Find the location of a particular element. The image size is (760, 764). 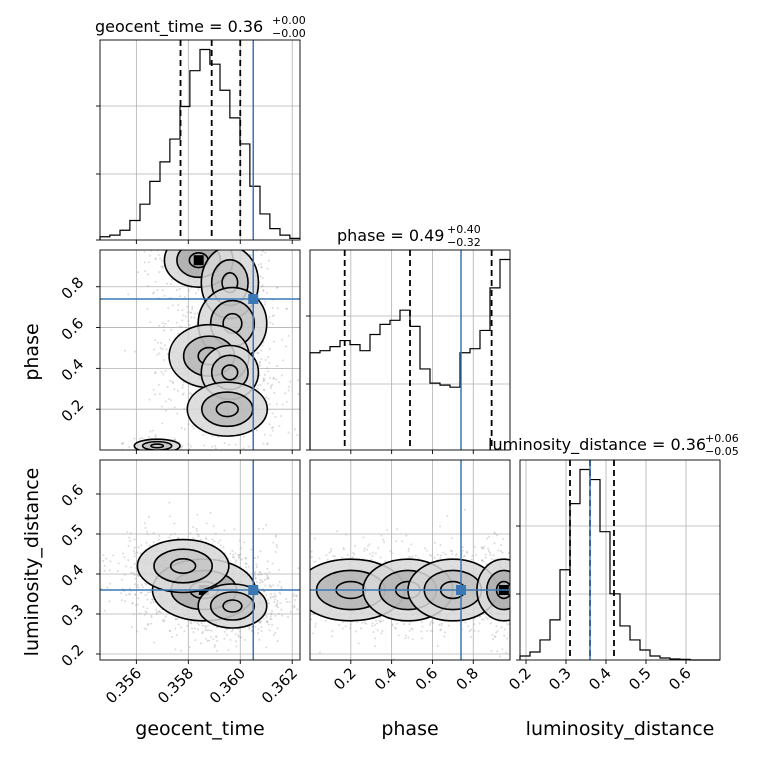

contour-outer is located at coordinates (232, 606).